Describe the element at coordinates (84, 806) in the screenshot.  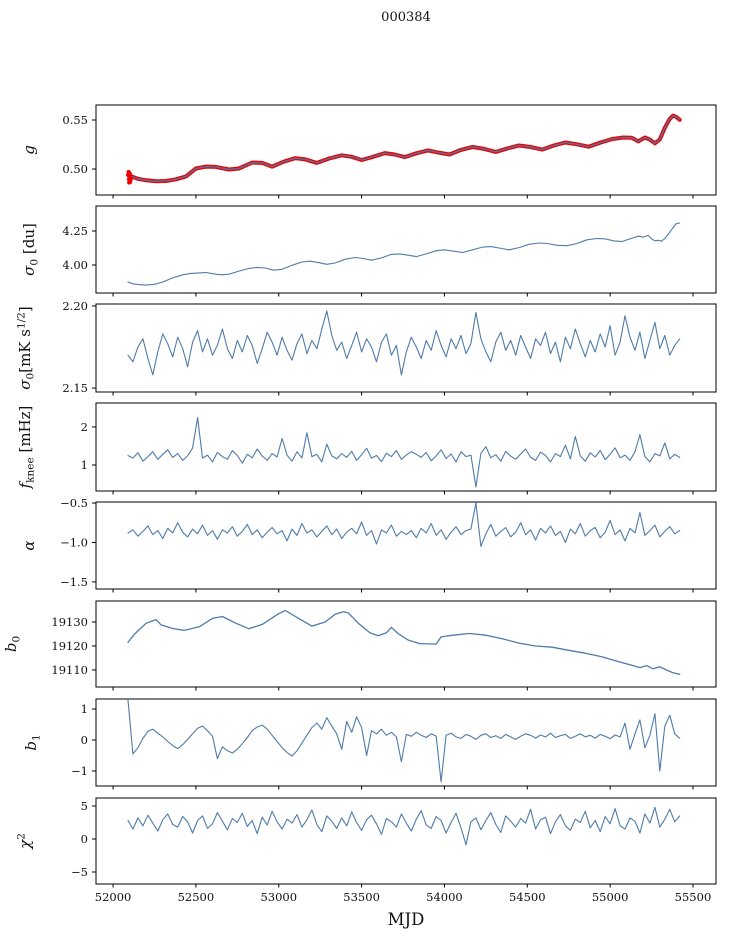
I see `y-tick-label: 5` at that location.